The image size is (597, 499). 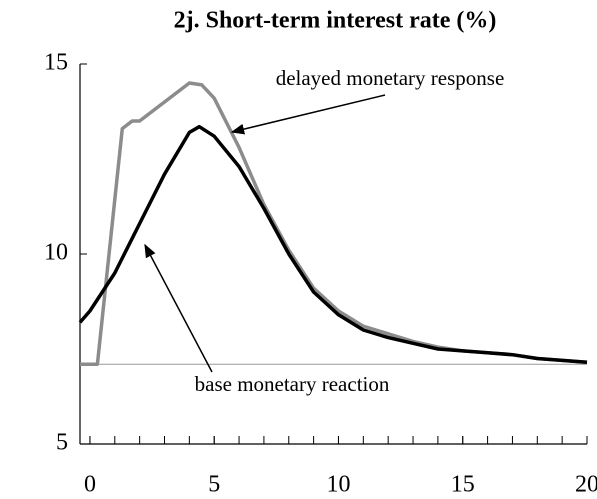 I want to click on x-tick-label: 10, so click(x=338, y=485).